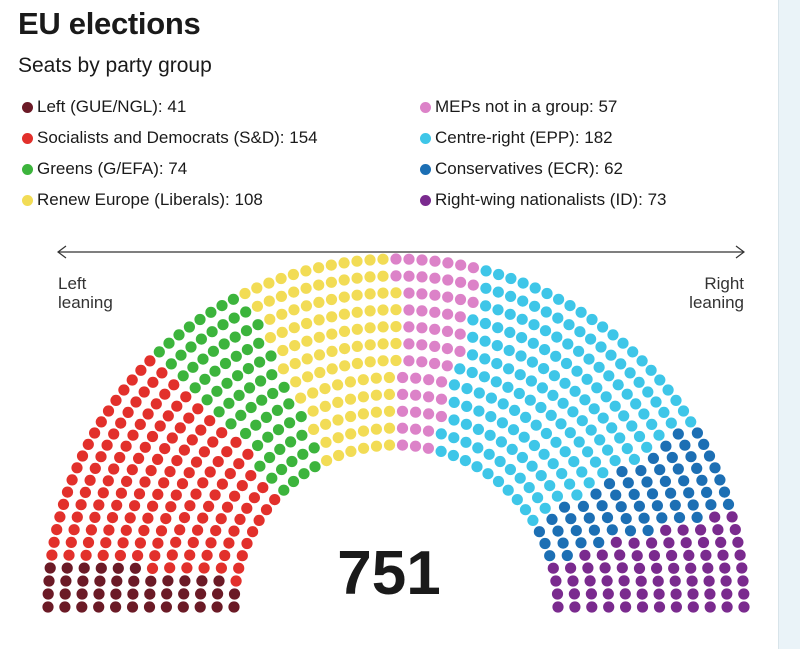 This screenshot has height=649, width=800. Describe the element at coordinates (526, 106) in the screenshot. I see `legend-label: MEPs not in a group: 57` at that location.